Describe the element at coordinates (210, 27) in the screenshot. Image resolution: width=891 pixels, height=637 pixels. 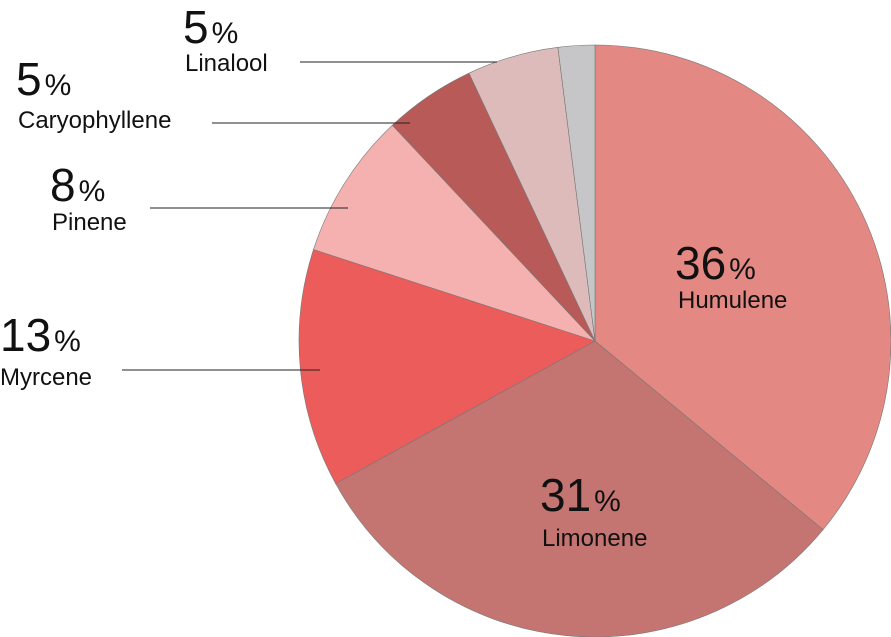
I see `pct-label-linalool: 5%` at that location.